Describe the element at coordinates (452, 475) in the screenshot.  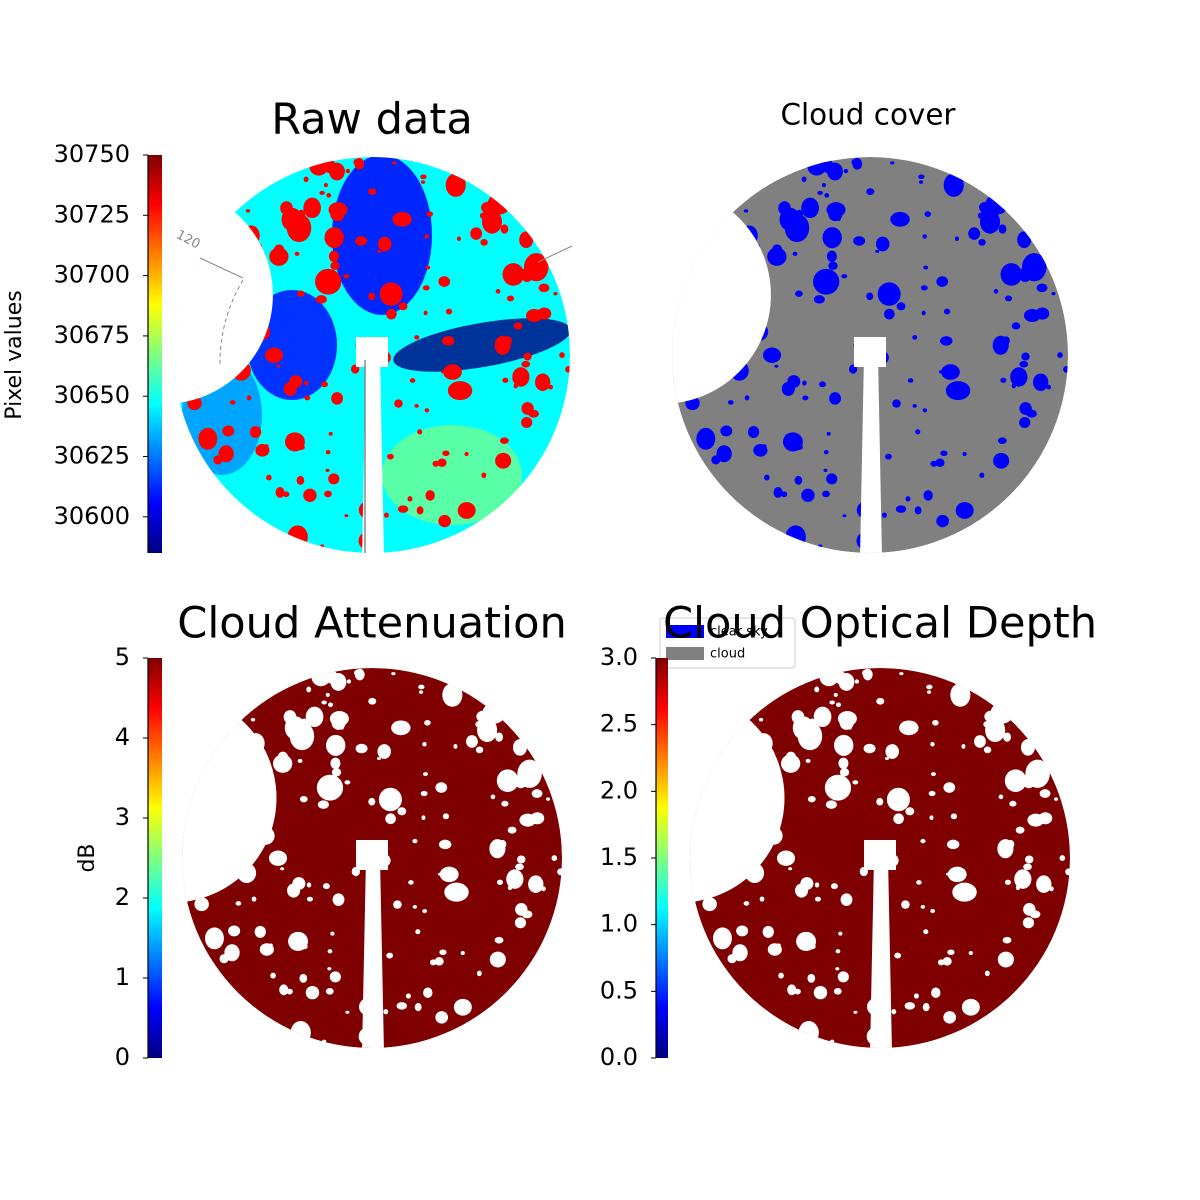
I see `patch` at that location.